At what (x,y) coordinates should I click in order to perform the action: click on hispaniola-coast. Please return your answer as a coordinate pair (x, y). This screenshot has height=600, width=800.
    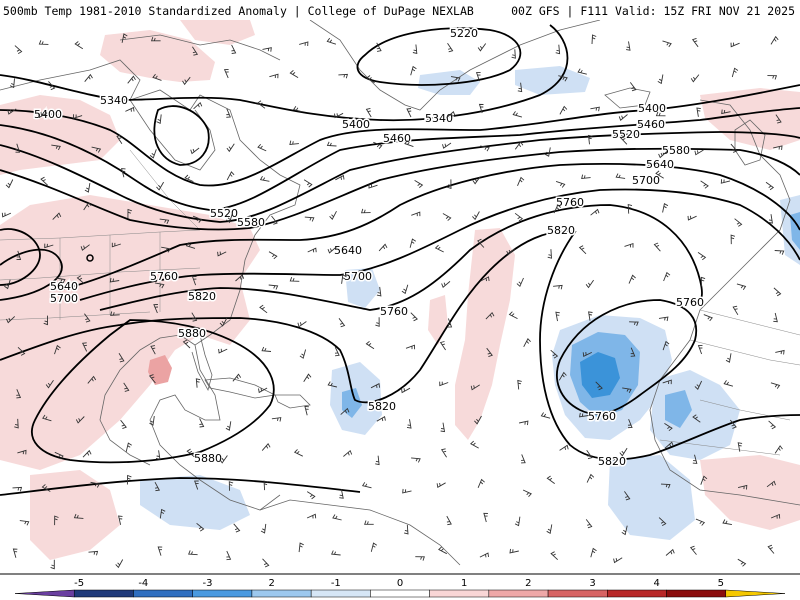
    Looking at the image, I should click on (292, 401).